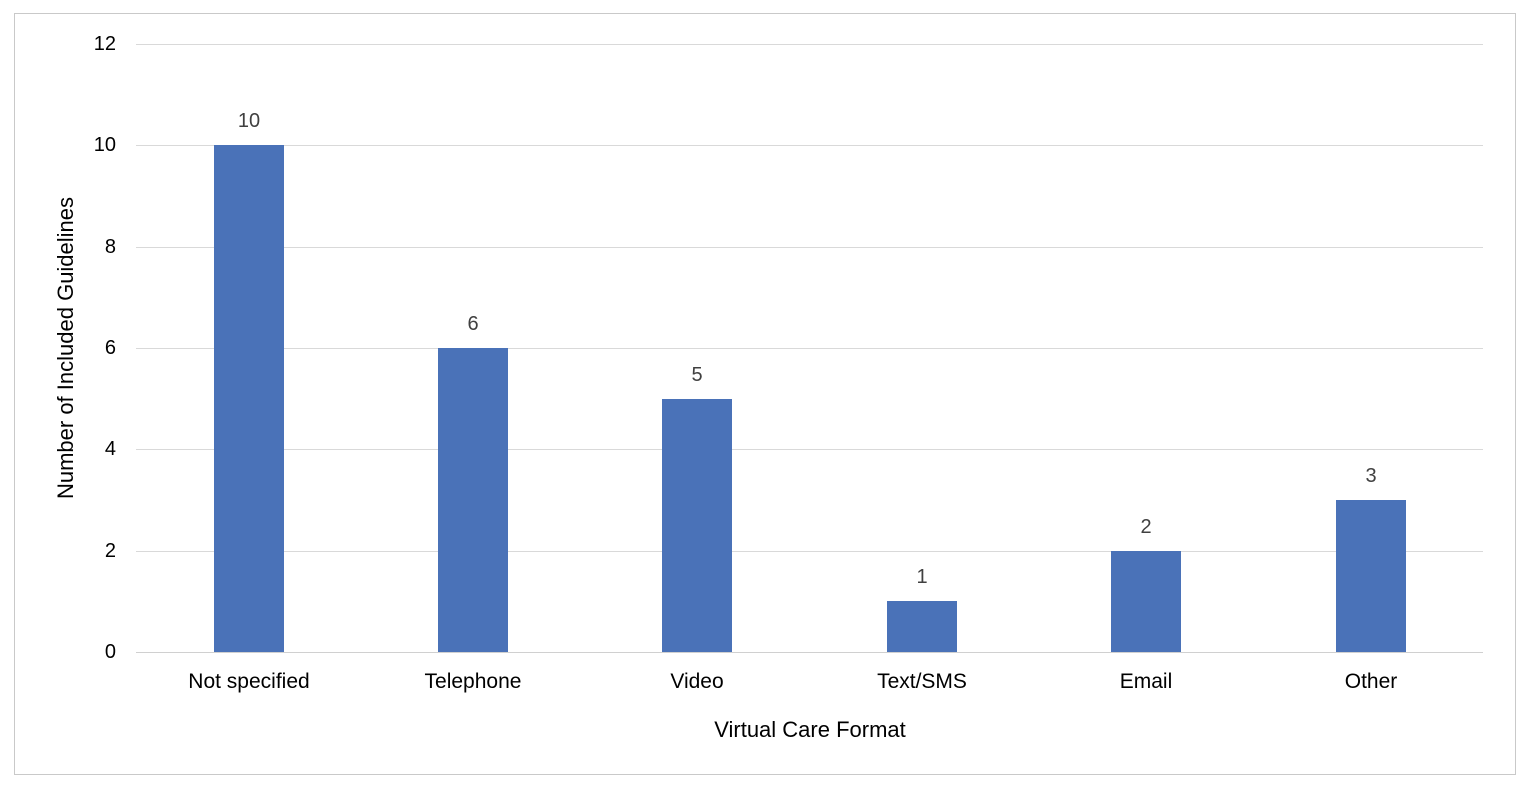 The height and width of the screenshot is (798, 1530). I want to click on y-tick-label: 8, so click(110, 247).